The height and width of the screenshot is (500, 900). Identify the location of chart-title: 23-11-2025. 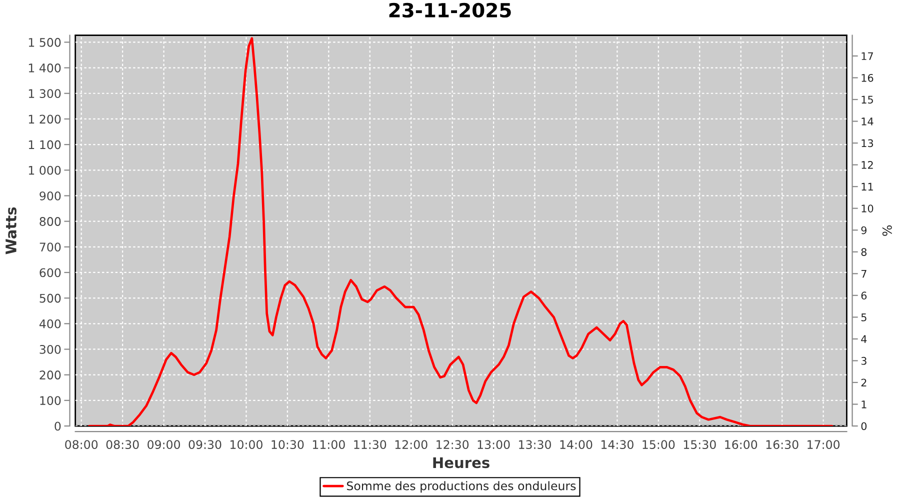
(450, 10).